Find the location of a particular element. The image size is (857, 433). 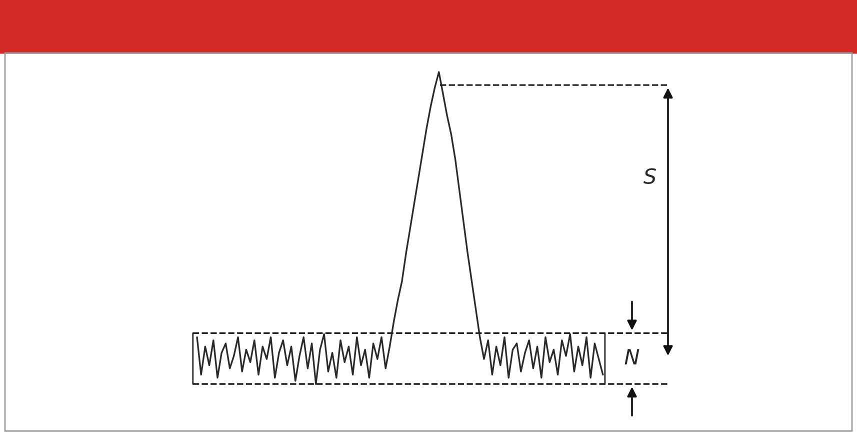

text: S is located at coordinates (650, 176).